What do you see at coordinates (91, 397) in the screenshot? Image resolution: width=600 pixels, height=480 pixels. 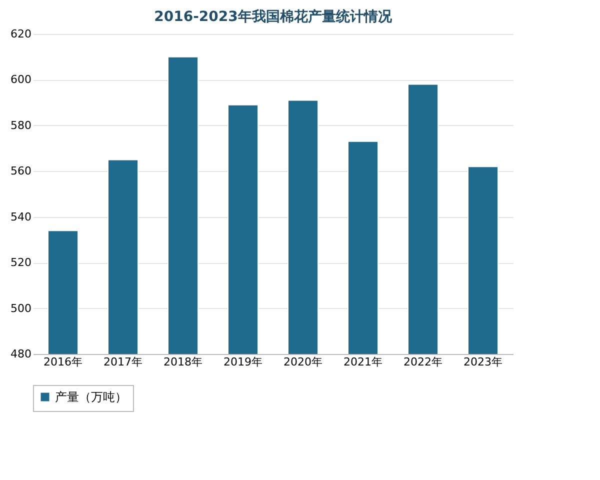 I see `legend-label: 产量（万吨）` at bounding box center [91, 397].